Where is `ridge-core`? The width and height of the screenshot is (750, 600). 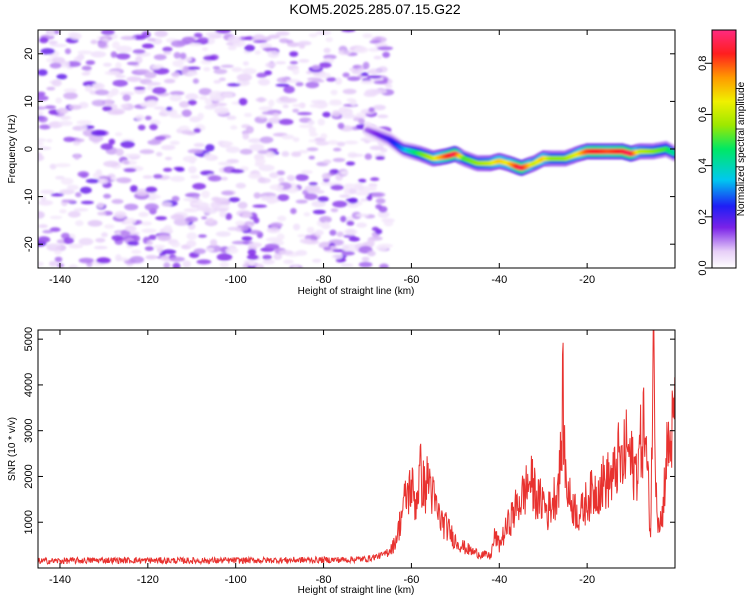 ridge-core is located at coordinates (672, 153).